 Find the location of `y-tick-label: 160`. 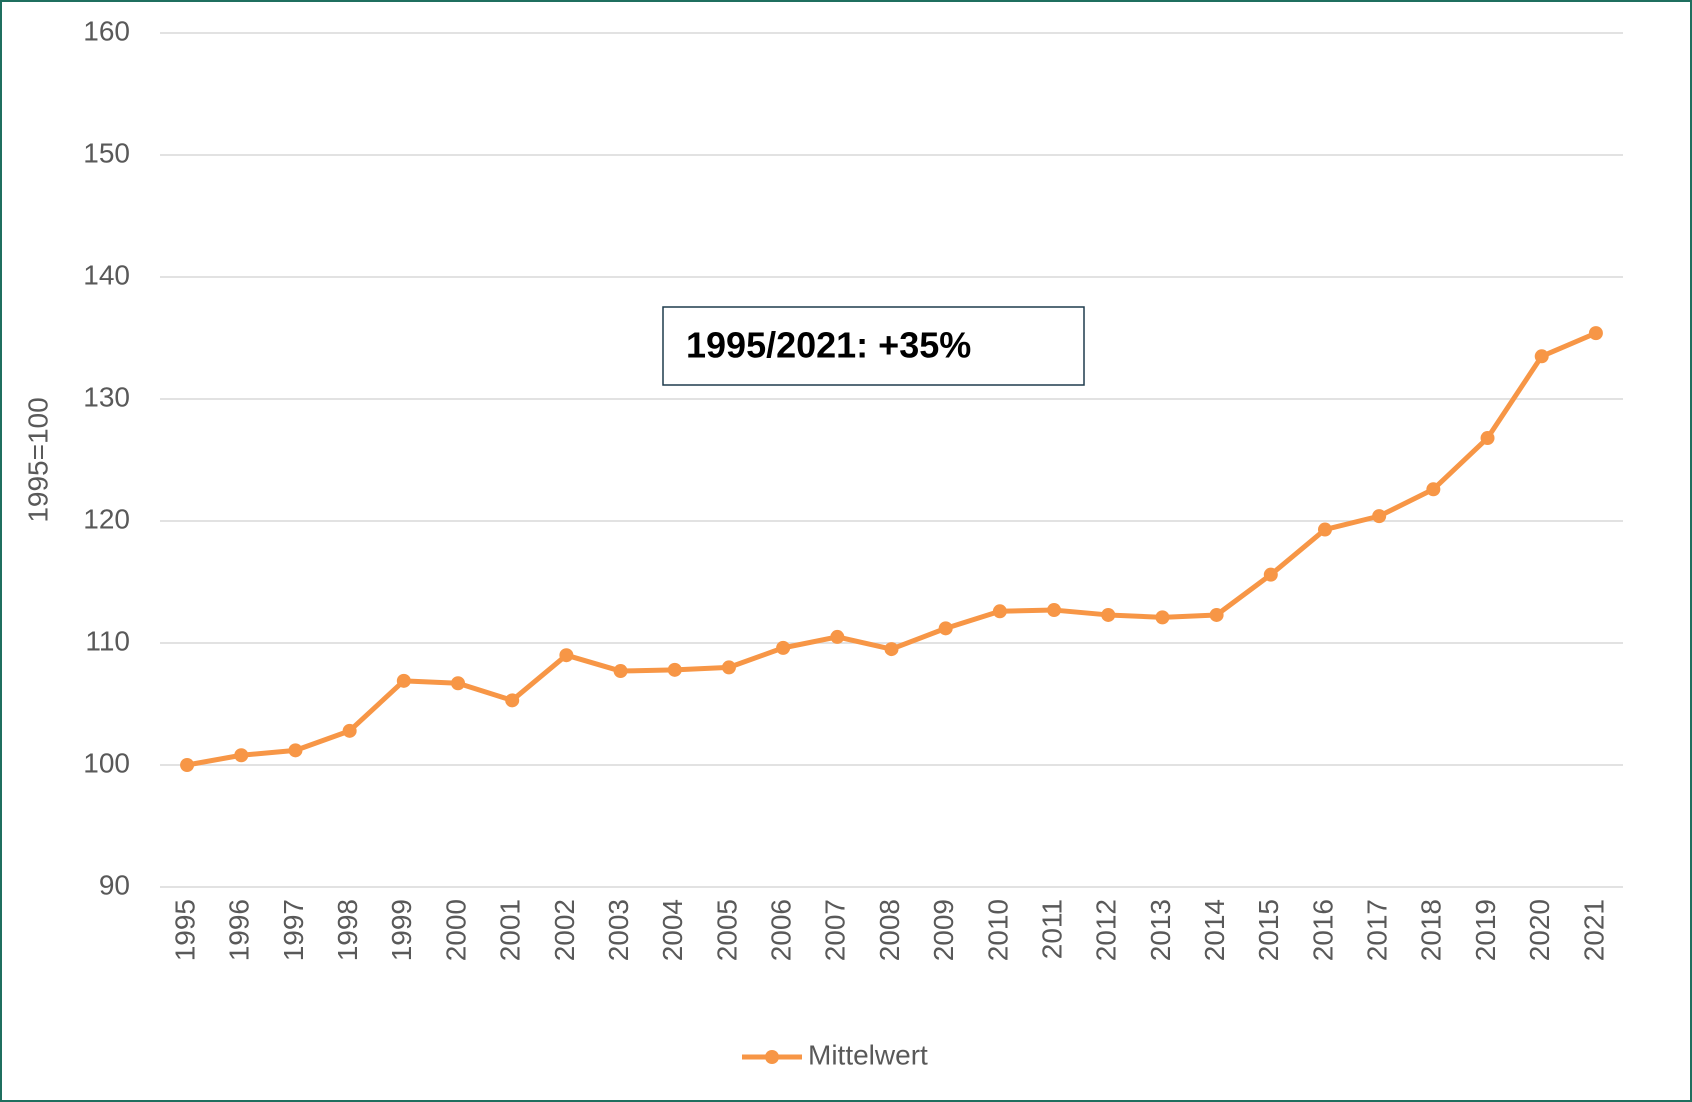

y-tick-label: 160 is located at coordinates (106, 30).